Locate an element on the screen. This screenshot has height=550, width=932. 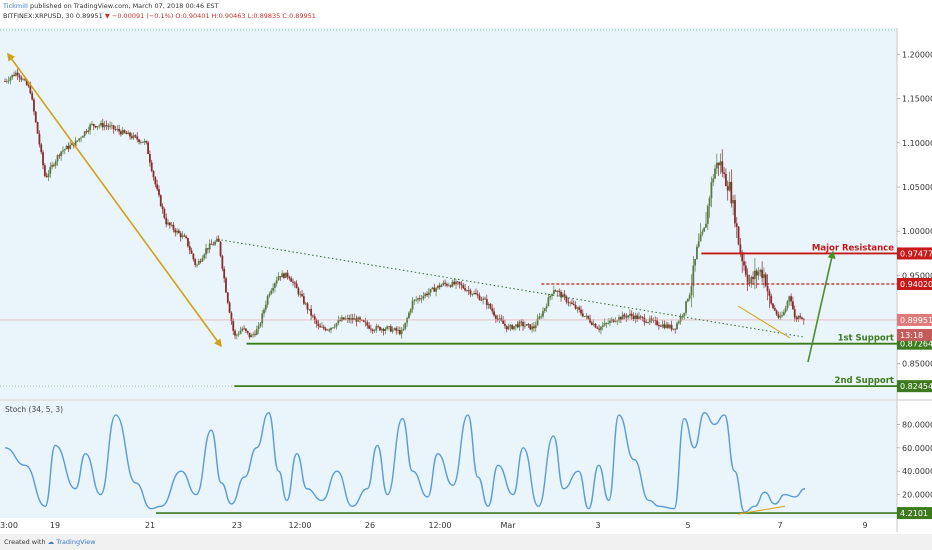
x-axis-label: 7 is located at coordinates (779, 525).